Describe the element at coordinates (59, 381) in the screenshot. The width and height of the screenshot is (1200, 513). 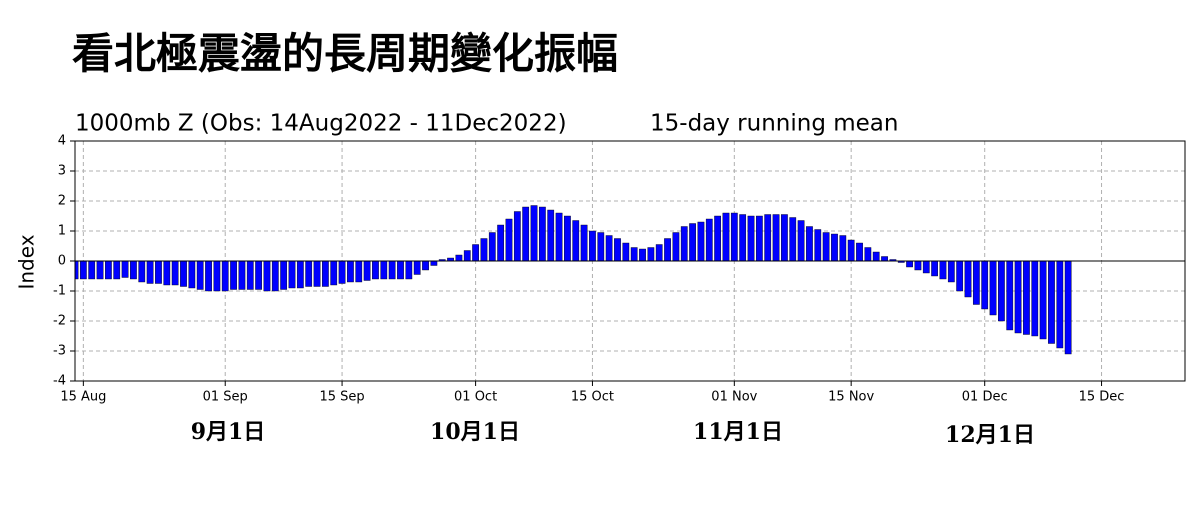
I see `y-tick-label: -4` at that location.